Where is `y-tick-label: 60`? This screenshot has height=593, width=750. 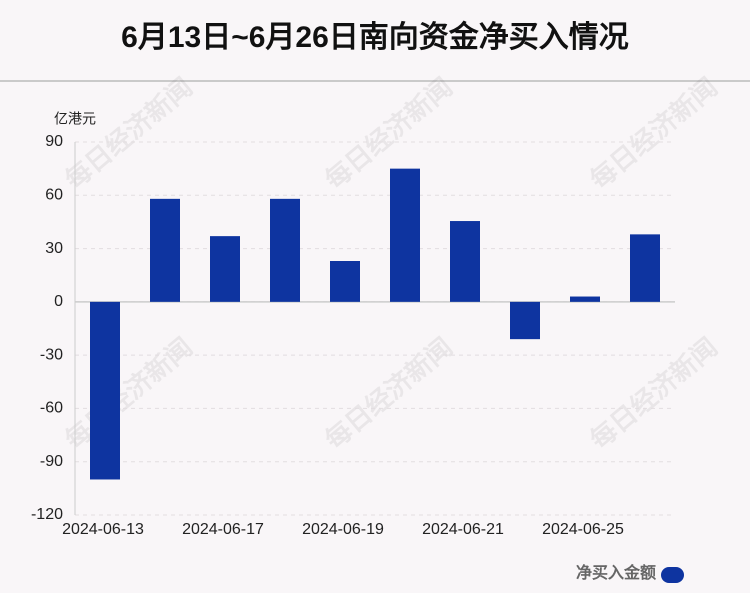 y-tick-label: 60 is located at coordinates (54, 195).